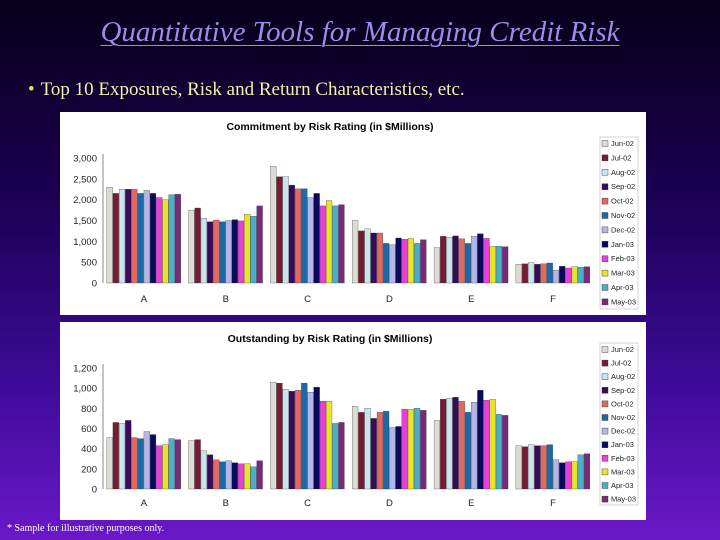  What do you see at coordinates (553, 299) in the screenshot?
I see `chart-1-category-label: F` at bounding box center [553, 299].